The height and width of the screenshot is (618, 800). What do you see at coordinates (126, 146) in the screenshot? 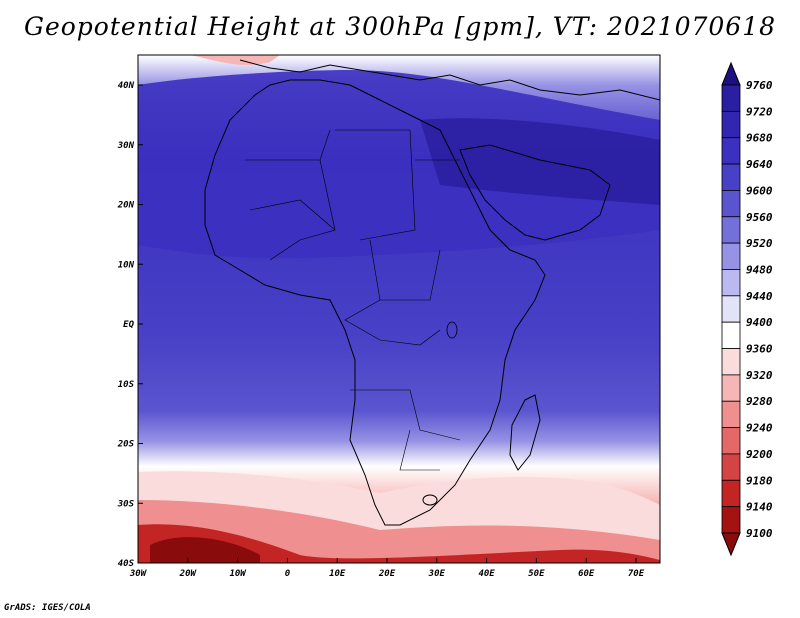
I see `lat-label: 30N` at bounding box center [126, 146].